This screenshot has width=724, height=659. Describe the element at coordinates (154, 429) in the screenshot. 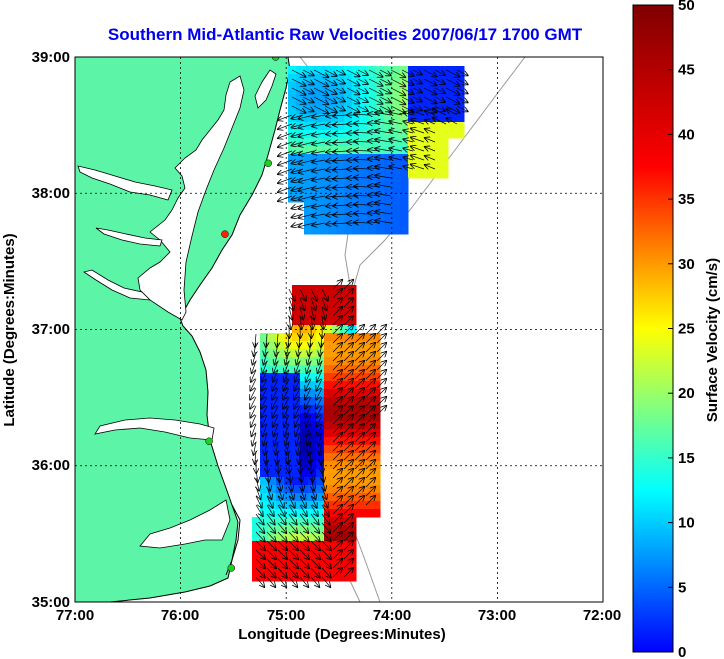

I see `albemarle-sound` at that location.